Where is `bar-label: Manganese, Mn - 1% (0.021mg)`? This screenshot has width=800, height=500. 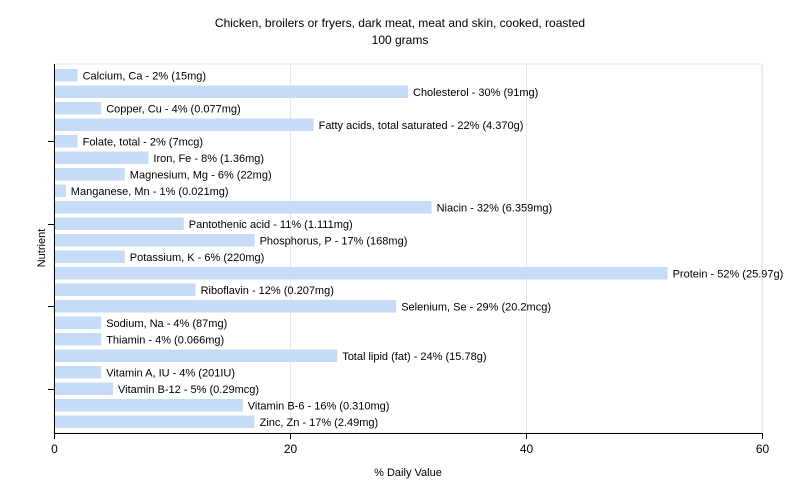 bar-label: Manganese, Mn - 1% (0.021mg) is located at coordinates (150, 192).